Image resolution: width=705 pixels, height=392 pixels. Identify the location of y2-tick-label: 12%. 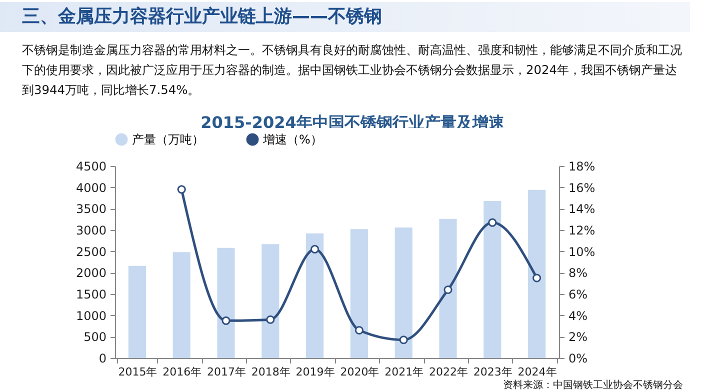
(582, 231).